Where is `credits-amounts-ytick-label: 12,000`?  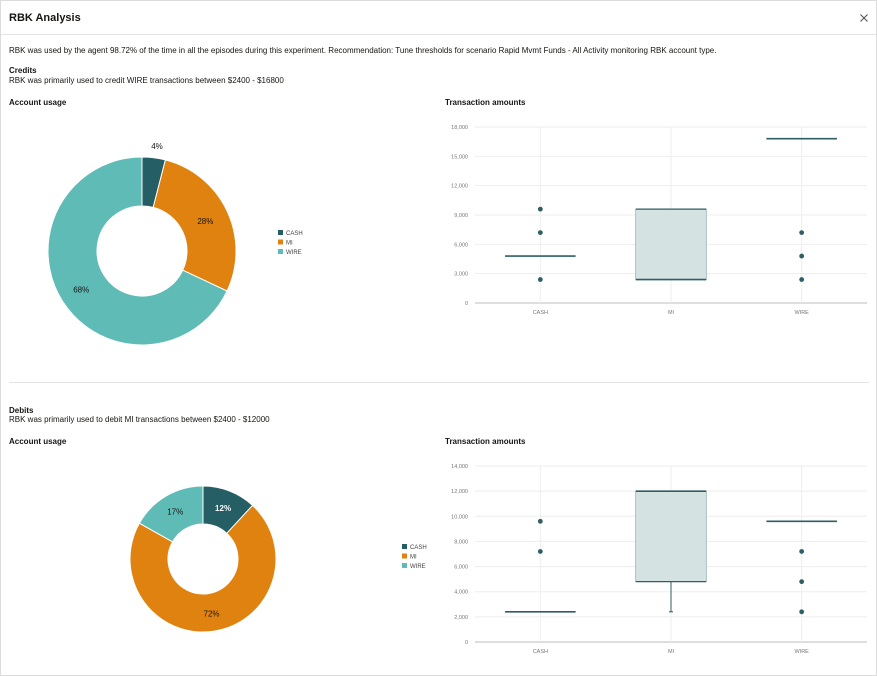
credits-amounts-ytick-label: 12,000 is located at coordinates (459, 187).